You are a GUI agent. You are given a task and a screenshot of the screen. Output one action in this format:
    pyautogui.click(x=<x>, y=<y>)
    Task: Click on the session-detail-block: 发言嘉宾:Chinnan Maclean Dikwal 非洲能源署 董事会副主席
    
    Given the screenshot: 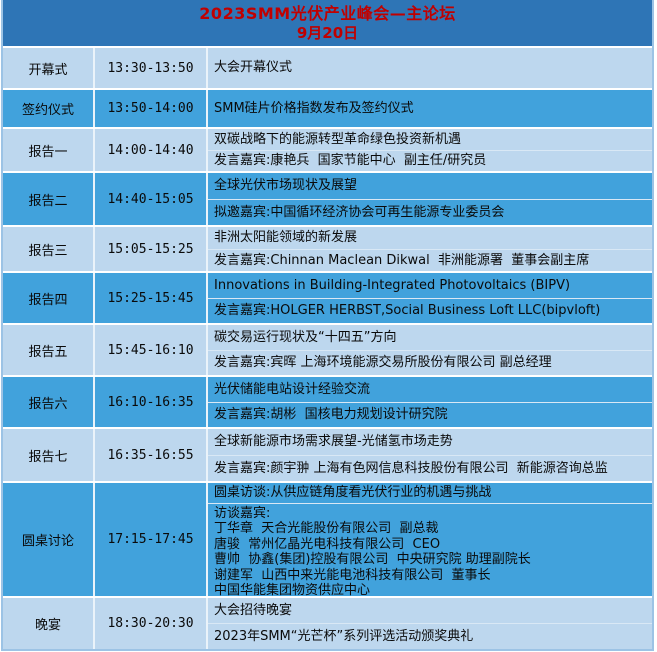 What is the action you would take?
    pyautogui.click(x=430, y=260)
    